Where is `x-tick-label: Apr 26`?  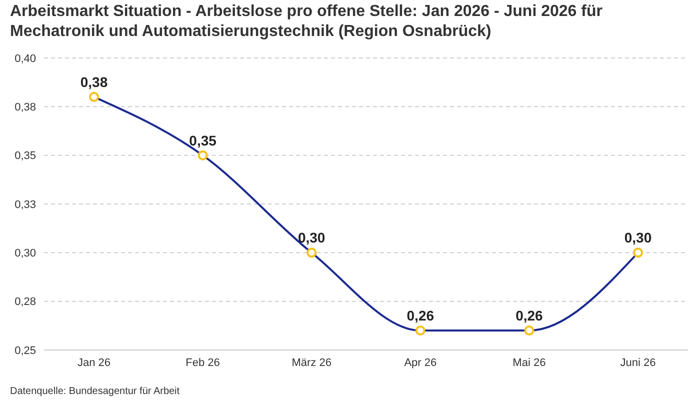
x-tick-label: Apr 26 is located at coordinates (420, 362).